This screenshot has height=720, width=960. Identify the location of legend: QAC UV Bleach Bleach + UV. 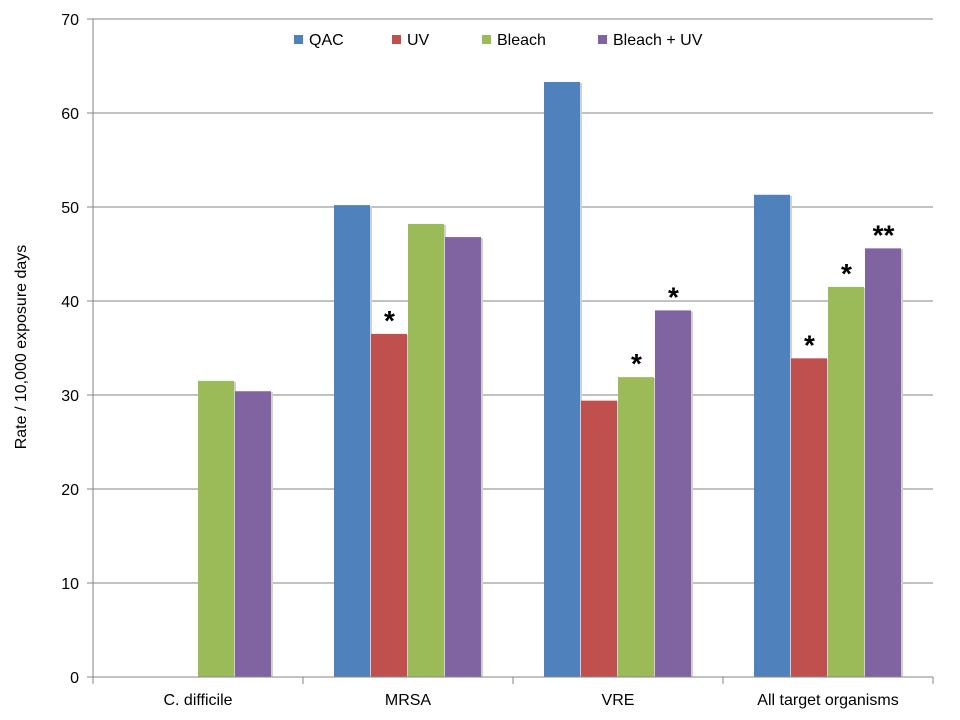
(498, 40).